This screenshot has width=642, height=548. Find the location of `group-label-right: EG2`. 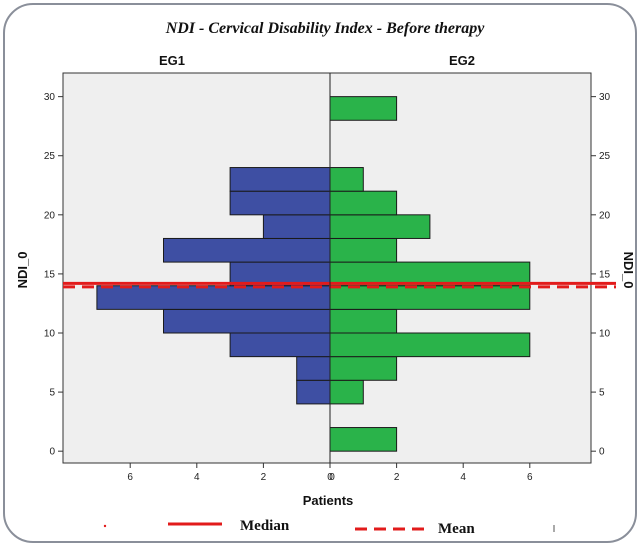

group-label-right: EG2 is located at coordinates (462, 60).